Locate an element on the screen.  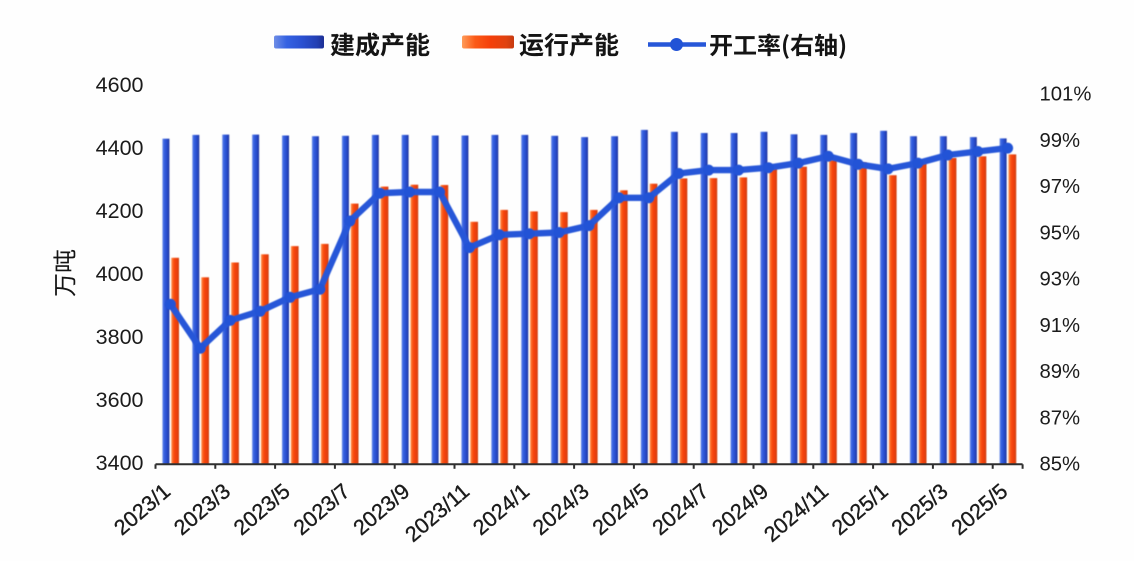
svg-text: 87% is located at coordinates (1060, 418).